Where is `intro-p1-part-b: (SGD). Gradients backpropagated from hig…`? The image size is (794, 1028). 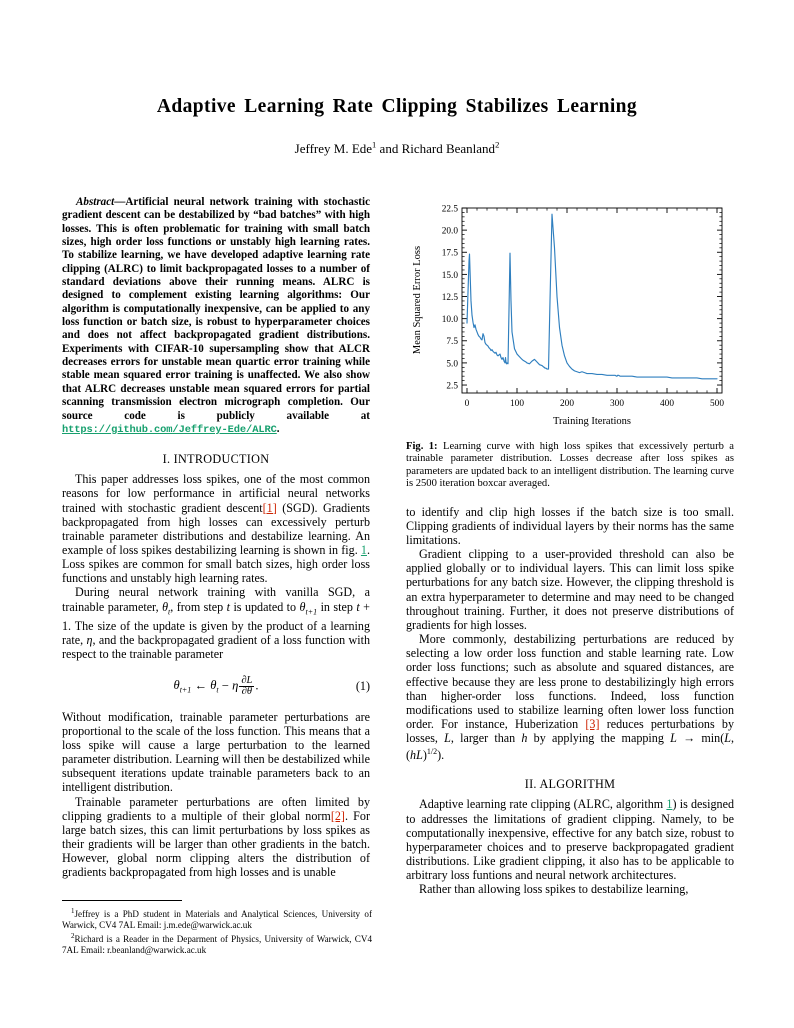 intro-p1-part-b: (SGD). Gradients backpropagated from hig… is located at coordinates (216, 528).